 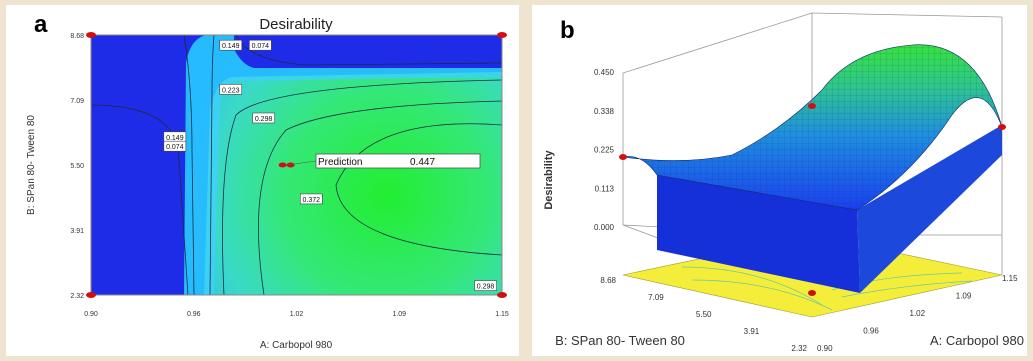 I want to click on z-tick-label: 0.000, so click(x=604, y=227).